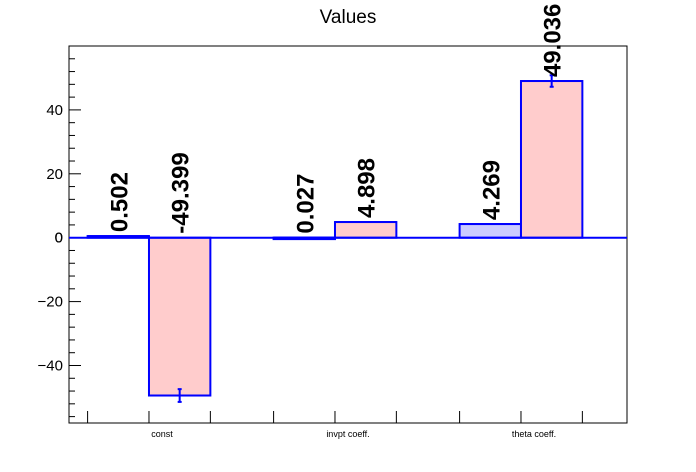 The image size is (696, 472). Describe the element at coordinates (305, 204) in the screenshot. I see `data-label: 0.027` at that location.